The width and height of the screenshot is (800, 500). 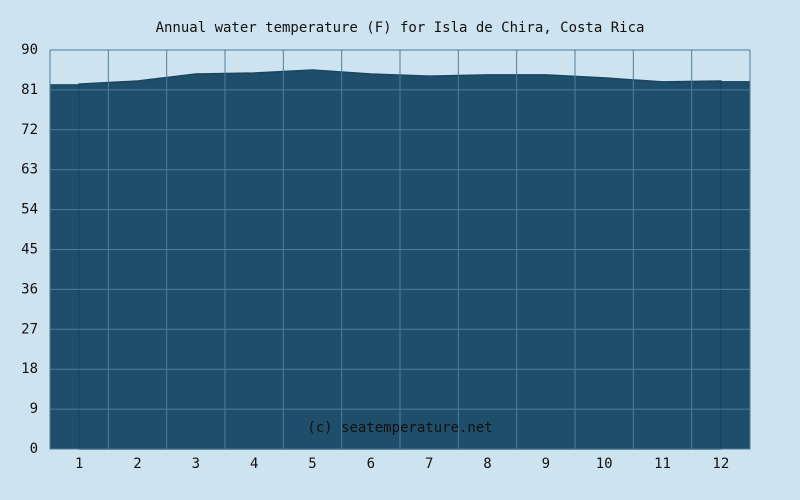 I want to click on x-tick-label: 1, so click(x=79, y=464).